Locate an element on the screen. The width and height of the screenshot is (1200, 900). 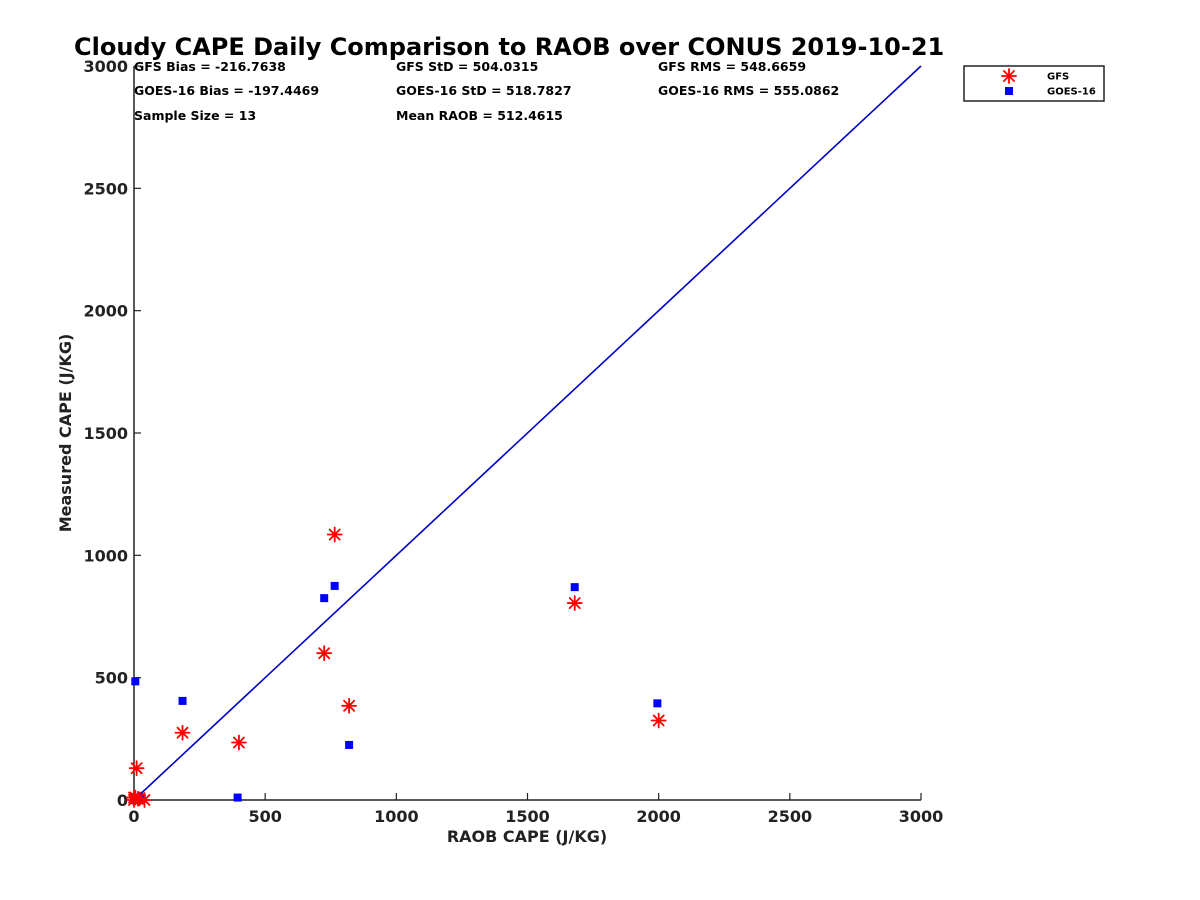
stat-annotation: GFS RMS = 548.6659 is located at coordinates (732, 66).